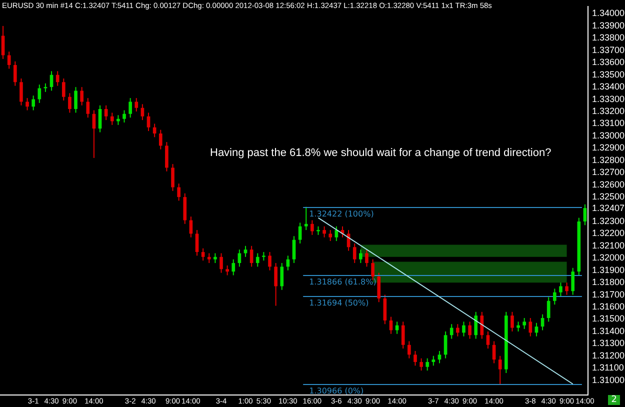  I want to click on y-tick-label: 1.33300, so click(608, 99).